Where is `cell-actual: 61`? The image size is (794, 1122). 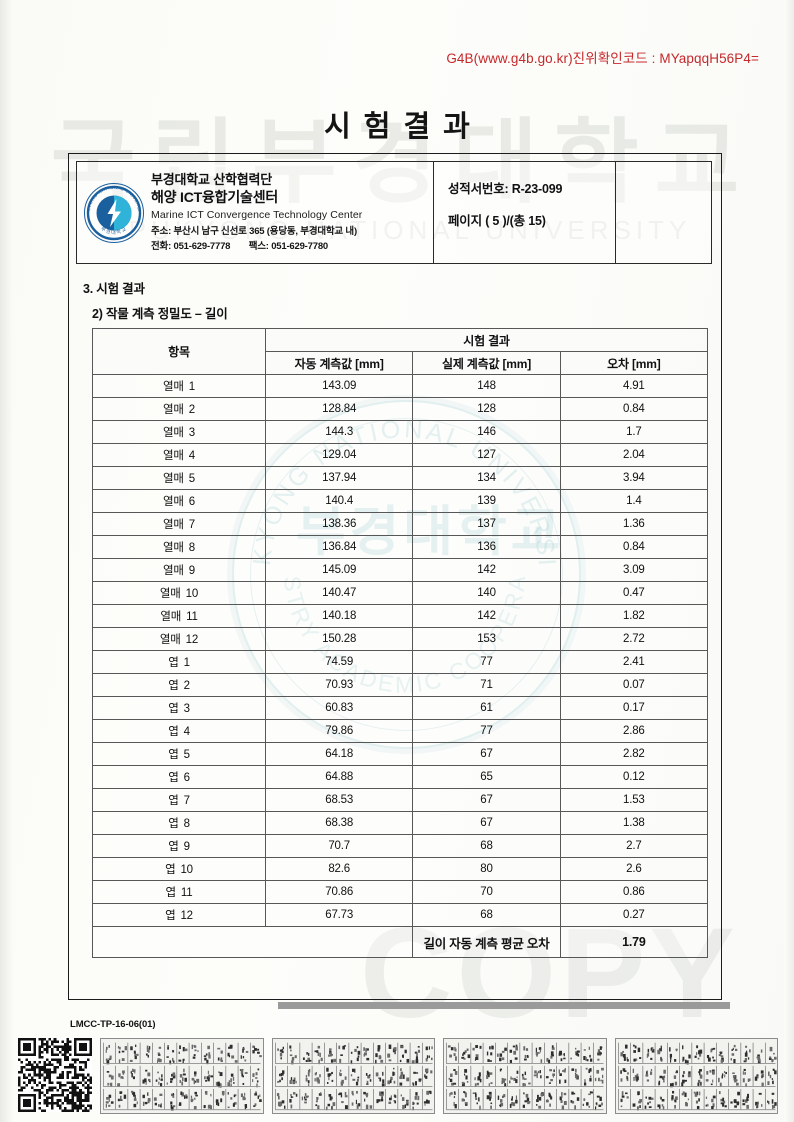
cell-actual: 61 is located at coordinates (486, 708).